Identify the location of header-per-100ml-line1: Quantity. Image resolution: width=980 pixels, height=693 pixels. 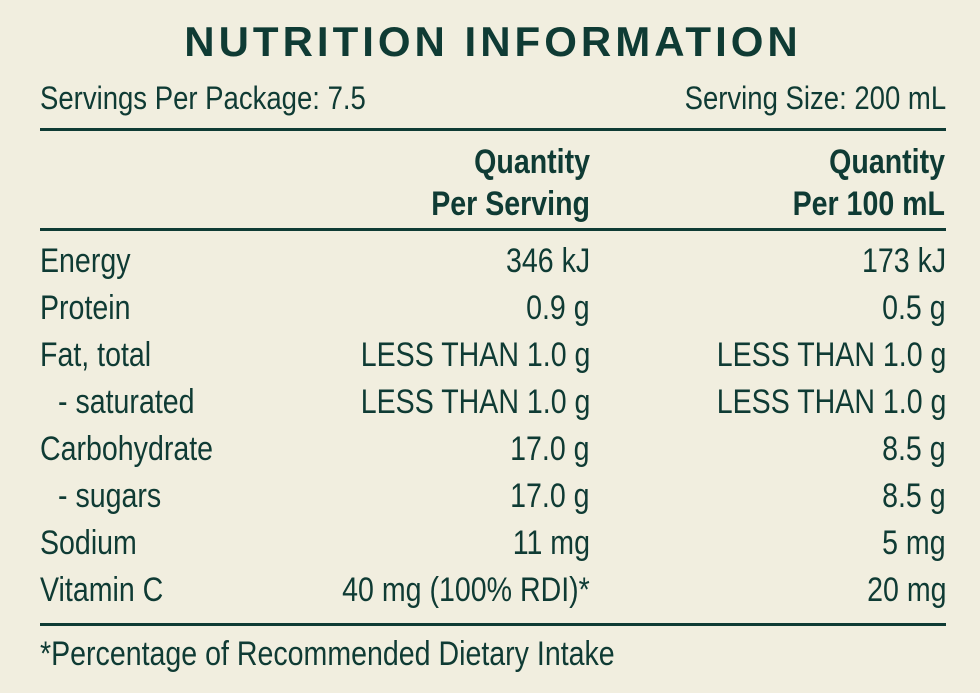
(887, 162).